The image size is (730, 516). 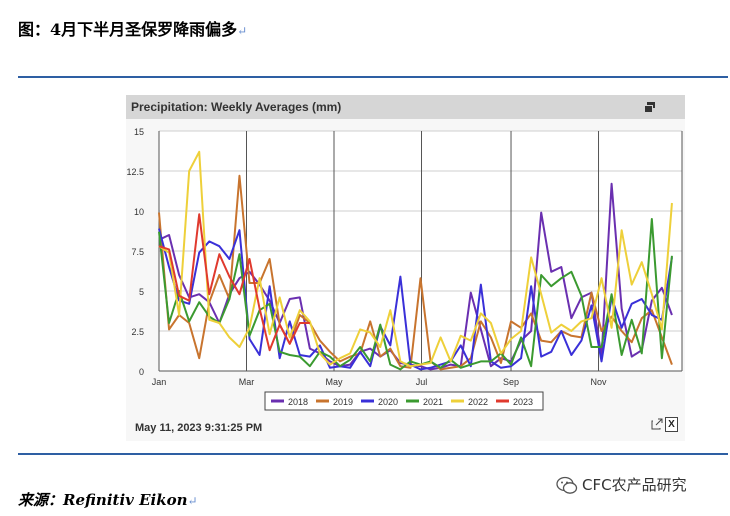 I want to click on wechat-icon, so click(x=567, y=485).